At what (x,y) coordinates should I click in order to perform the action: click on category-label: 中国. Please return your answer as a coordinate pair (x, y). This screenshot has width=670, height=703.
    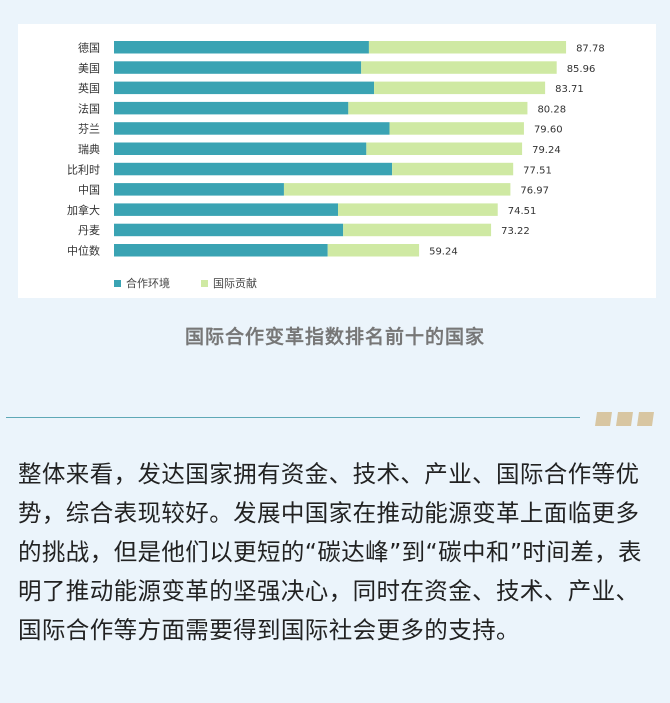
    Looking at the image, I should click on (89, 190).